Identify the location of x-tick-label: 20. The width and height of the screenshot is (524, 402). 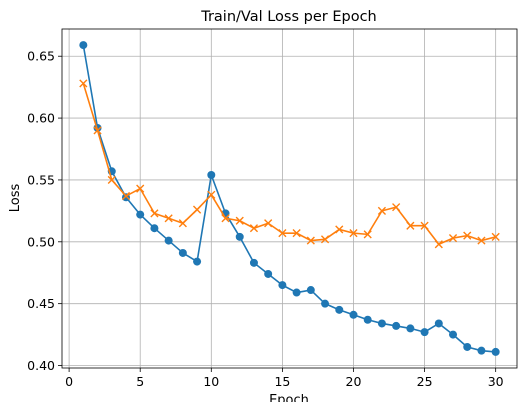
(354, 381).